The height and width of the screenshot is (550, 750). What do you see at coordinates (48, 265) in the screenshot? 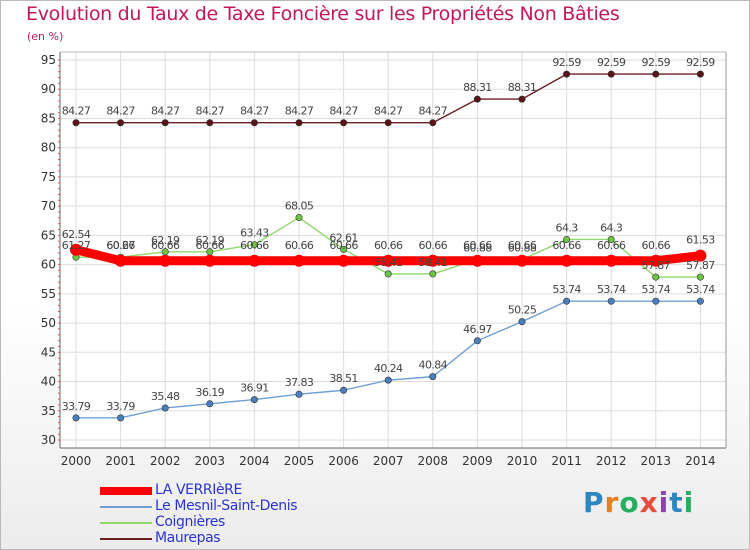
I see `y-tick-label: 60` at bounding box center [48, 265].